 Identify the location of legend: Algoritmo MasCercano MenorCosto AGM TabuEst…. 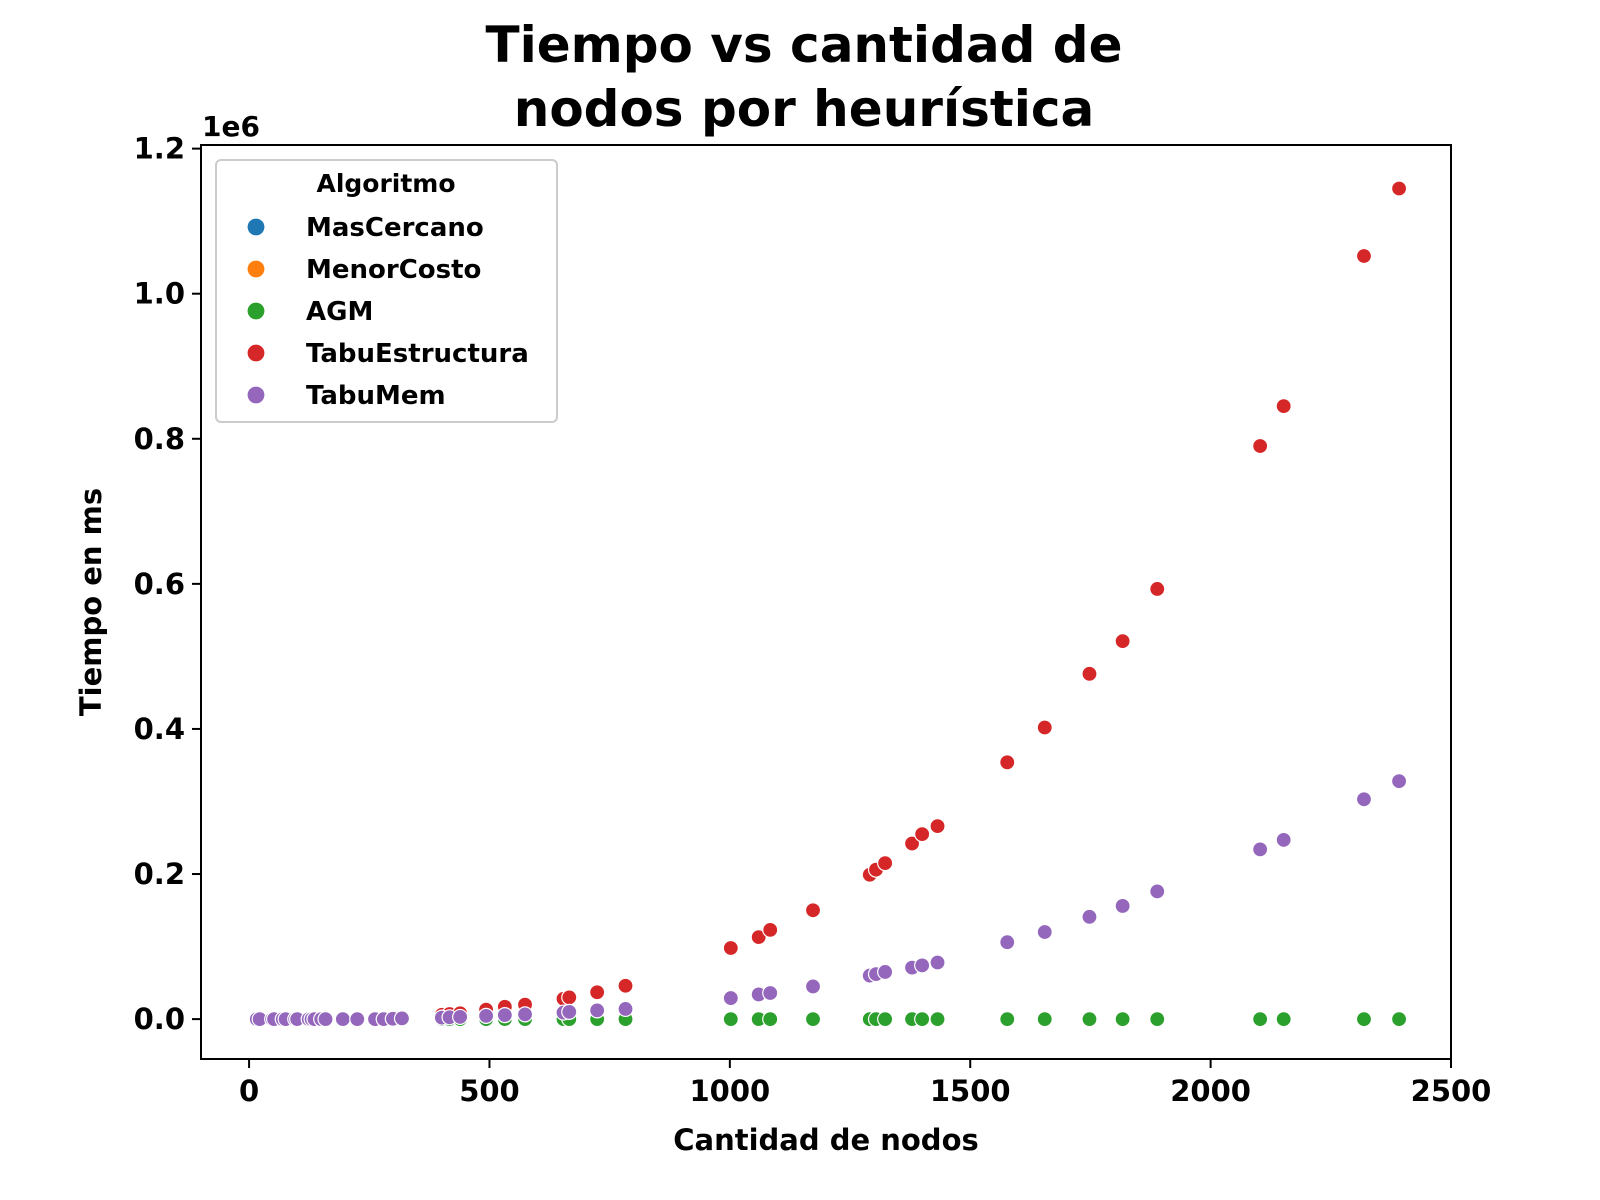
(386, 291).